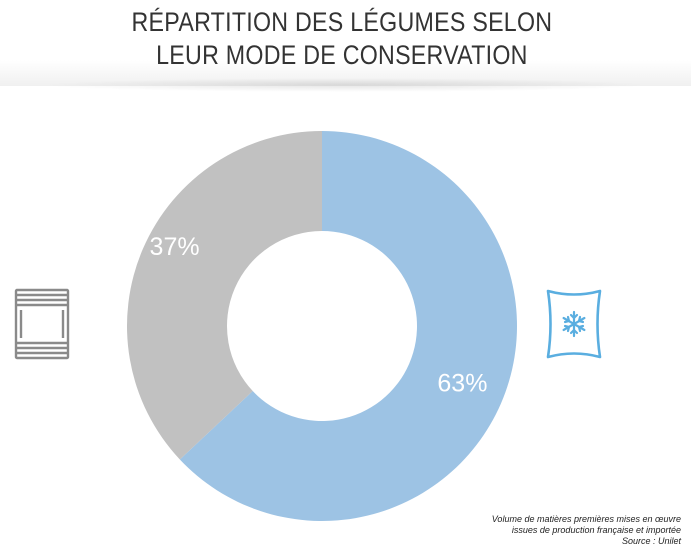 This screenshot has height=559, width=691. What do you see at coordinates (175, 247) in the screenshot?
I see `data-label-37pct: 37%` at bounding box center [175, 247].